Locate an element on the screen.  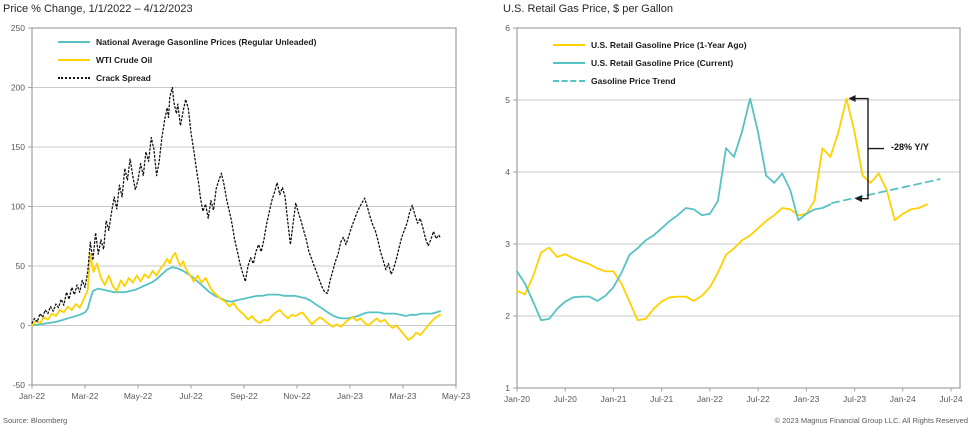
legend-label: Gasoline Price Trend is located at coordinates (633, 80).